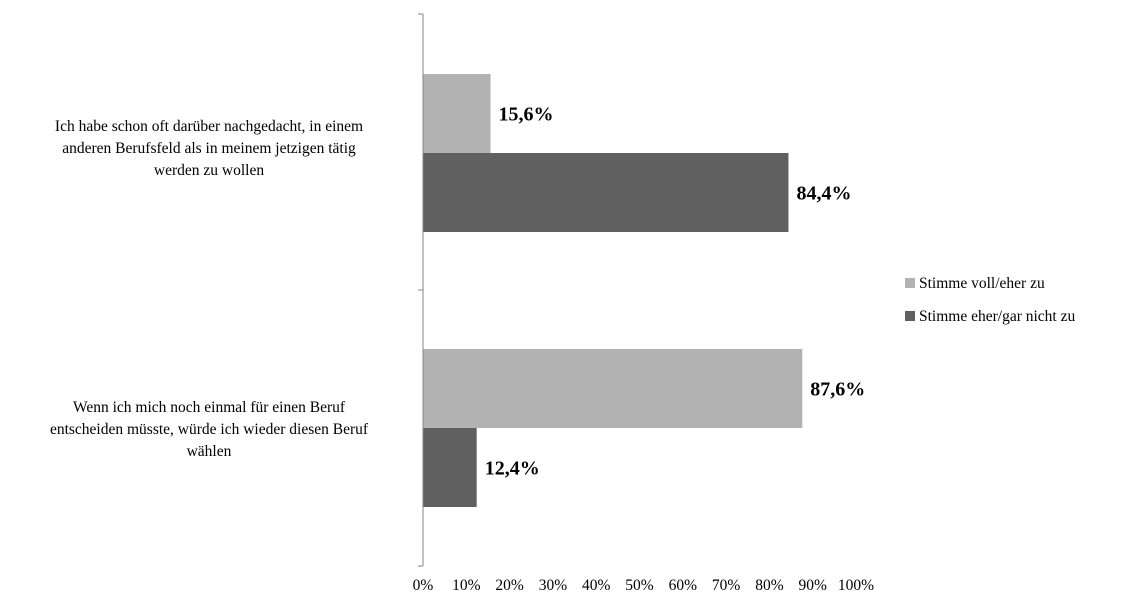  What do you see at coordinates (812, 585) in the screenshot?
I see `x-tick-label: 90%` at bounding box center [812, 585].